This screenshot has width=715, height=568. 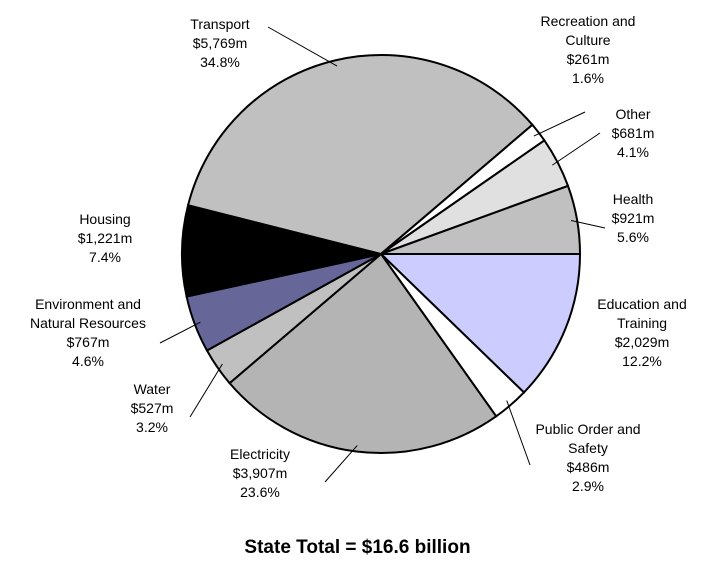 I want to click on value-label: $2,029m, so click(x=642, y=342).